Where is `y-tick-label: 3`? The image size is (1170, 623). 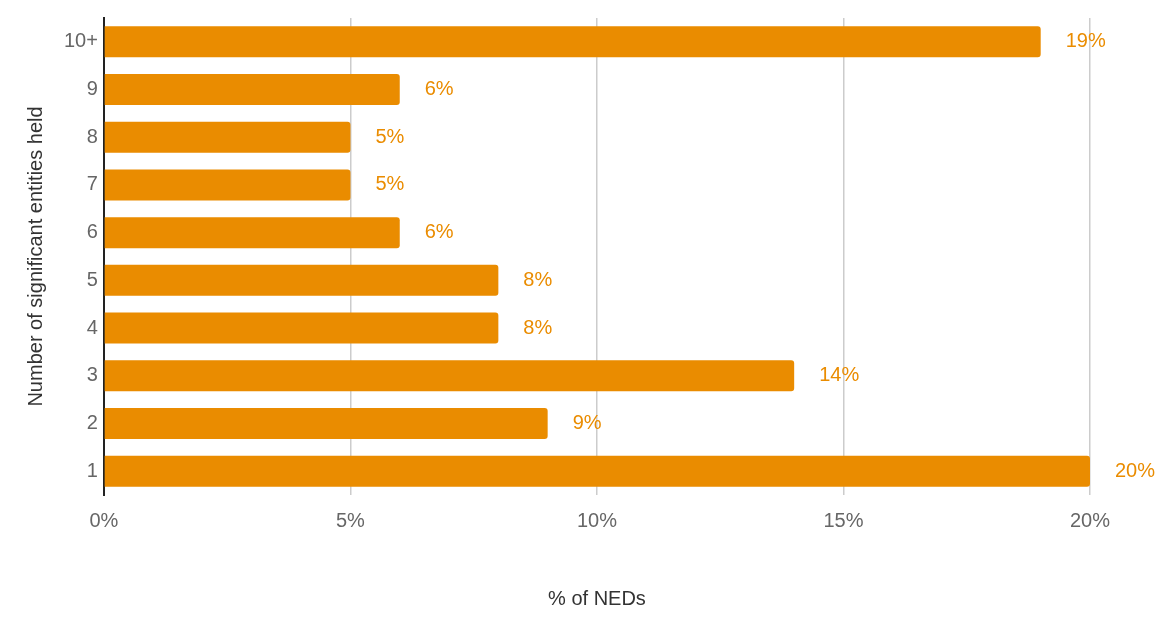 y-tick-label: 3 is located at coordinates (92, 374).